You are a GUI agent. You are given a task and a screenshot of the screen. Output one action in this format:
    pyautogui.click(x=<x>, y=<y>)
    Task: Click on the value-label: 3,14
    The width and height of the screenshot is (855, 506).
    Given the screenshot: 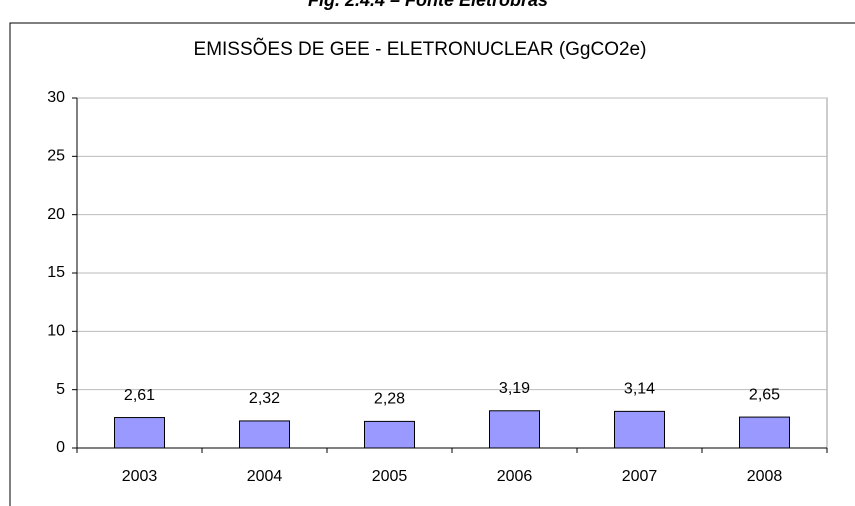 What is the action you would take?
    pyautogui.click(x=639, y=389)
    